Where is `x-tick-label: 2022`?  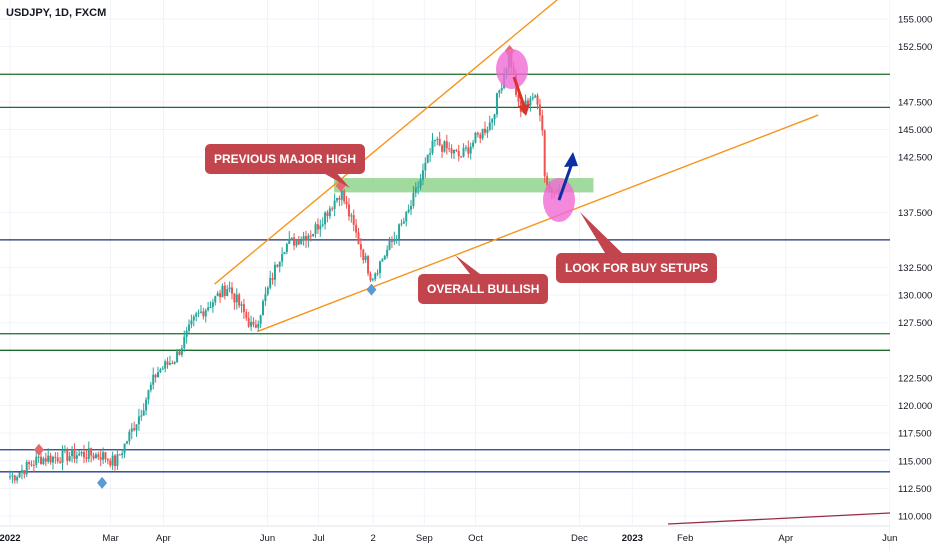 x-tick-label: 2022 is located at coordinates (10, 538).